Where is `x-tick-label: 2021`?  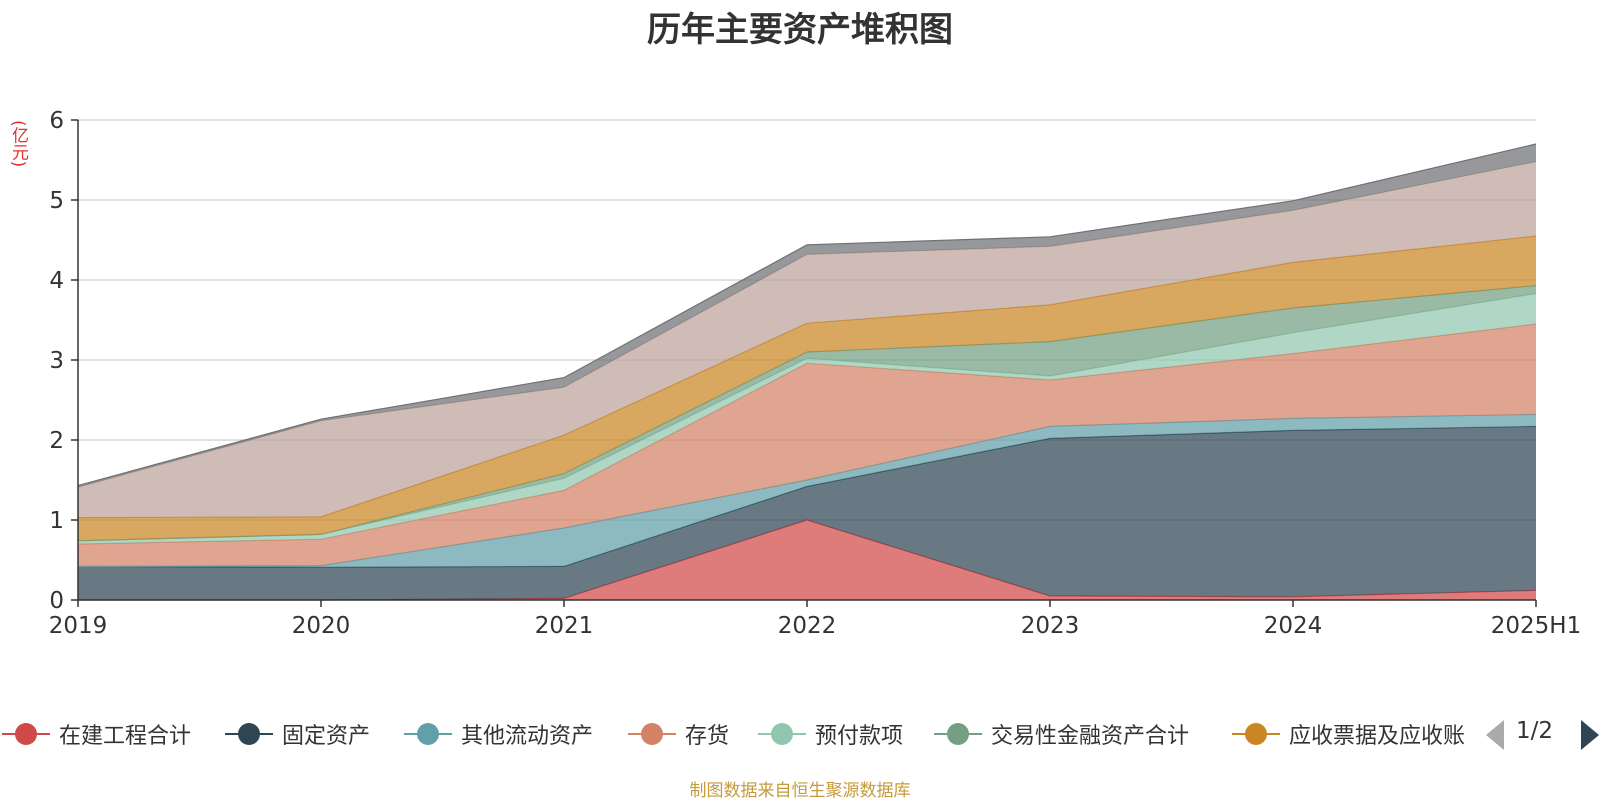
x-tick-label: 2021 is located at coordinates (564, 626).